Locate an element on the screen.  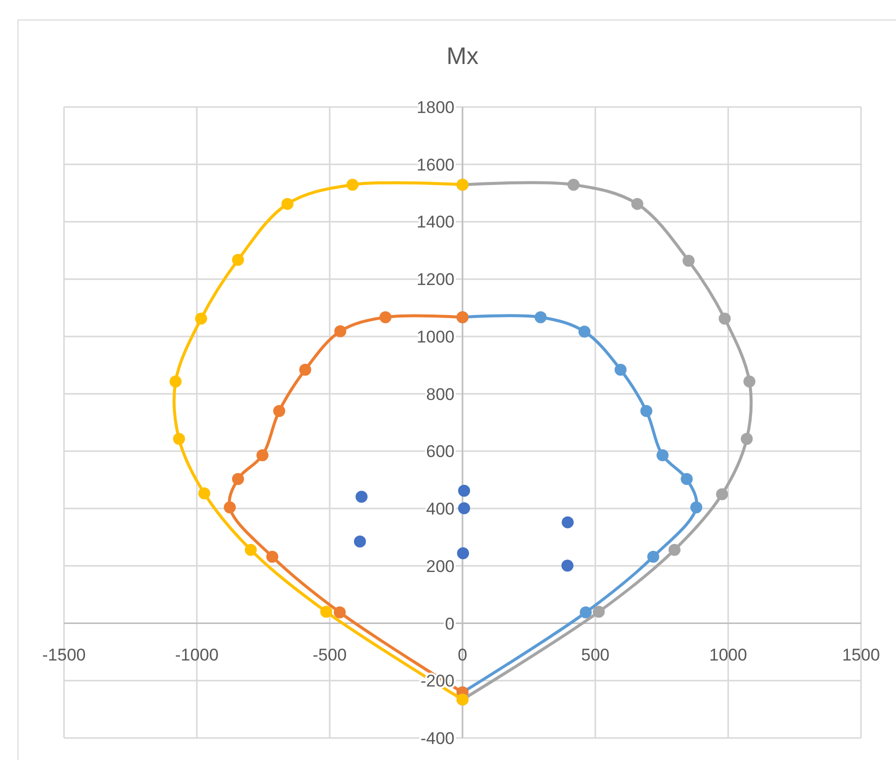
y-tick-label: 600 is located at coordinates (440, 452).